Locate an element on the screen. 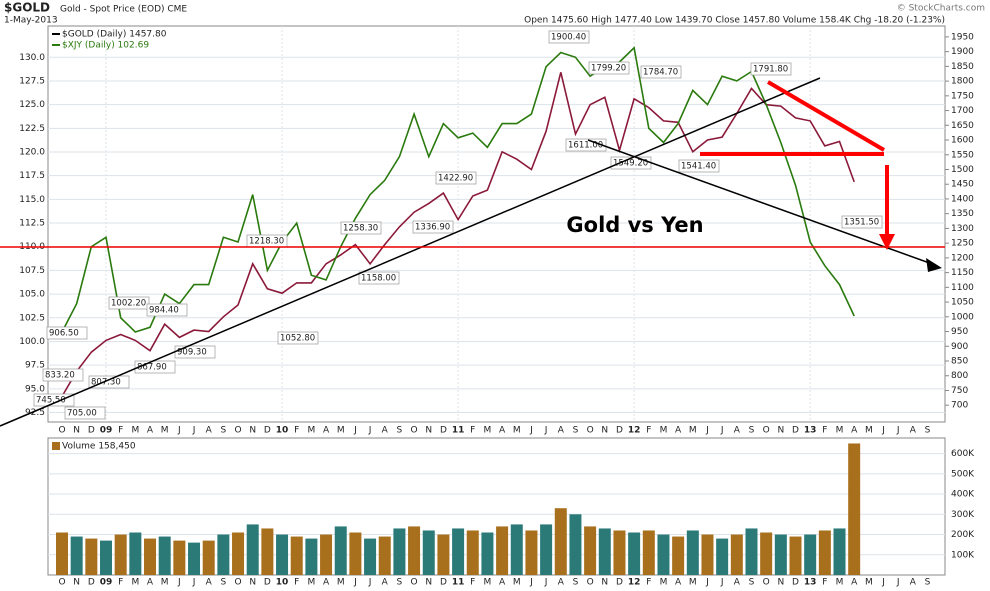 This screenshot has width=990, height=591. y2-tick-label: 1600 is located at coordinates (962, 141).